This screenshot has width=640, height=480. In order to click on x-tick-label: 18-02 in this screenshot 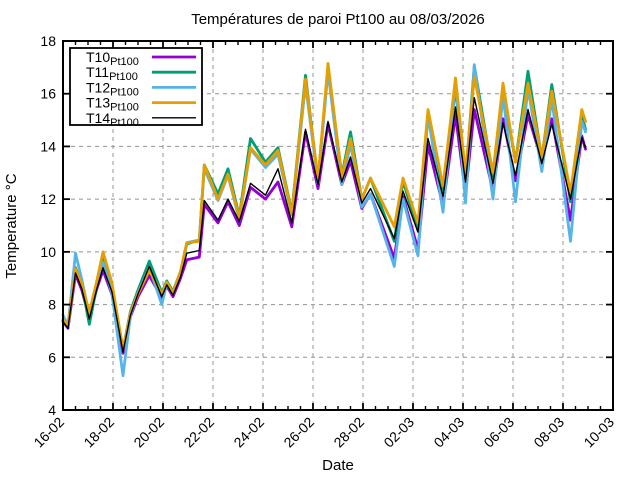, I will do `click(98, 432)`.